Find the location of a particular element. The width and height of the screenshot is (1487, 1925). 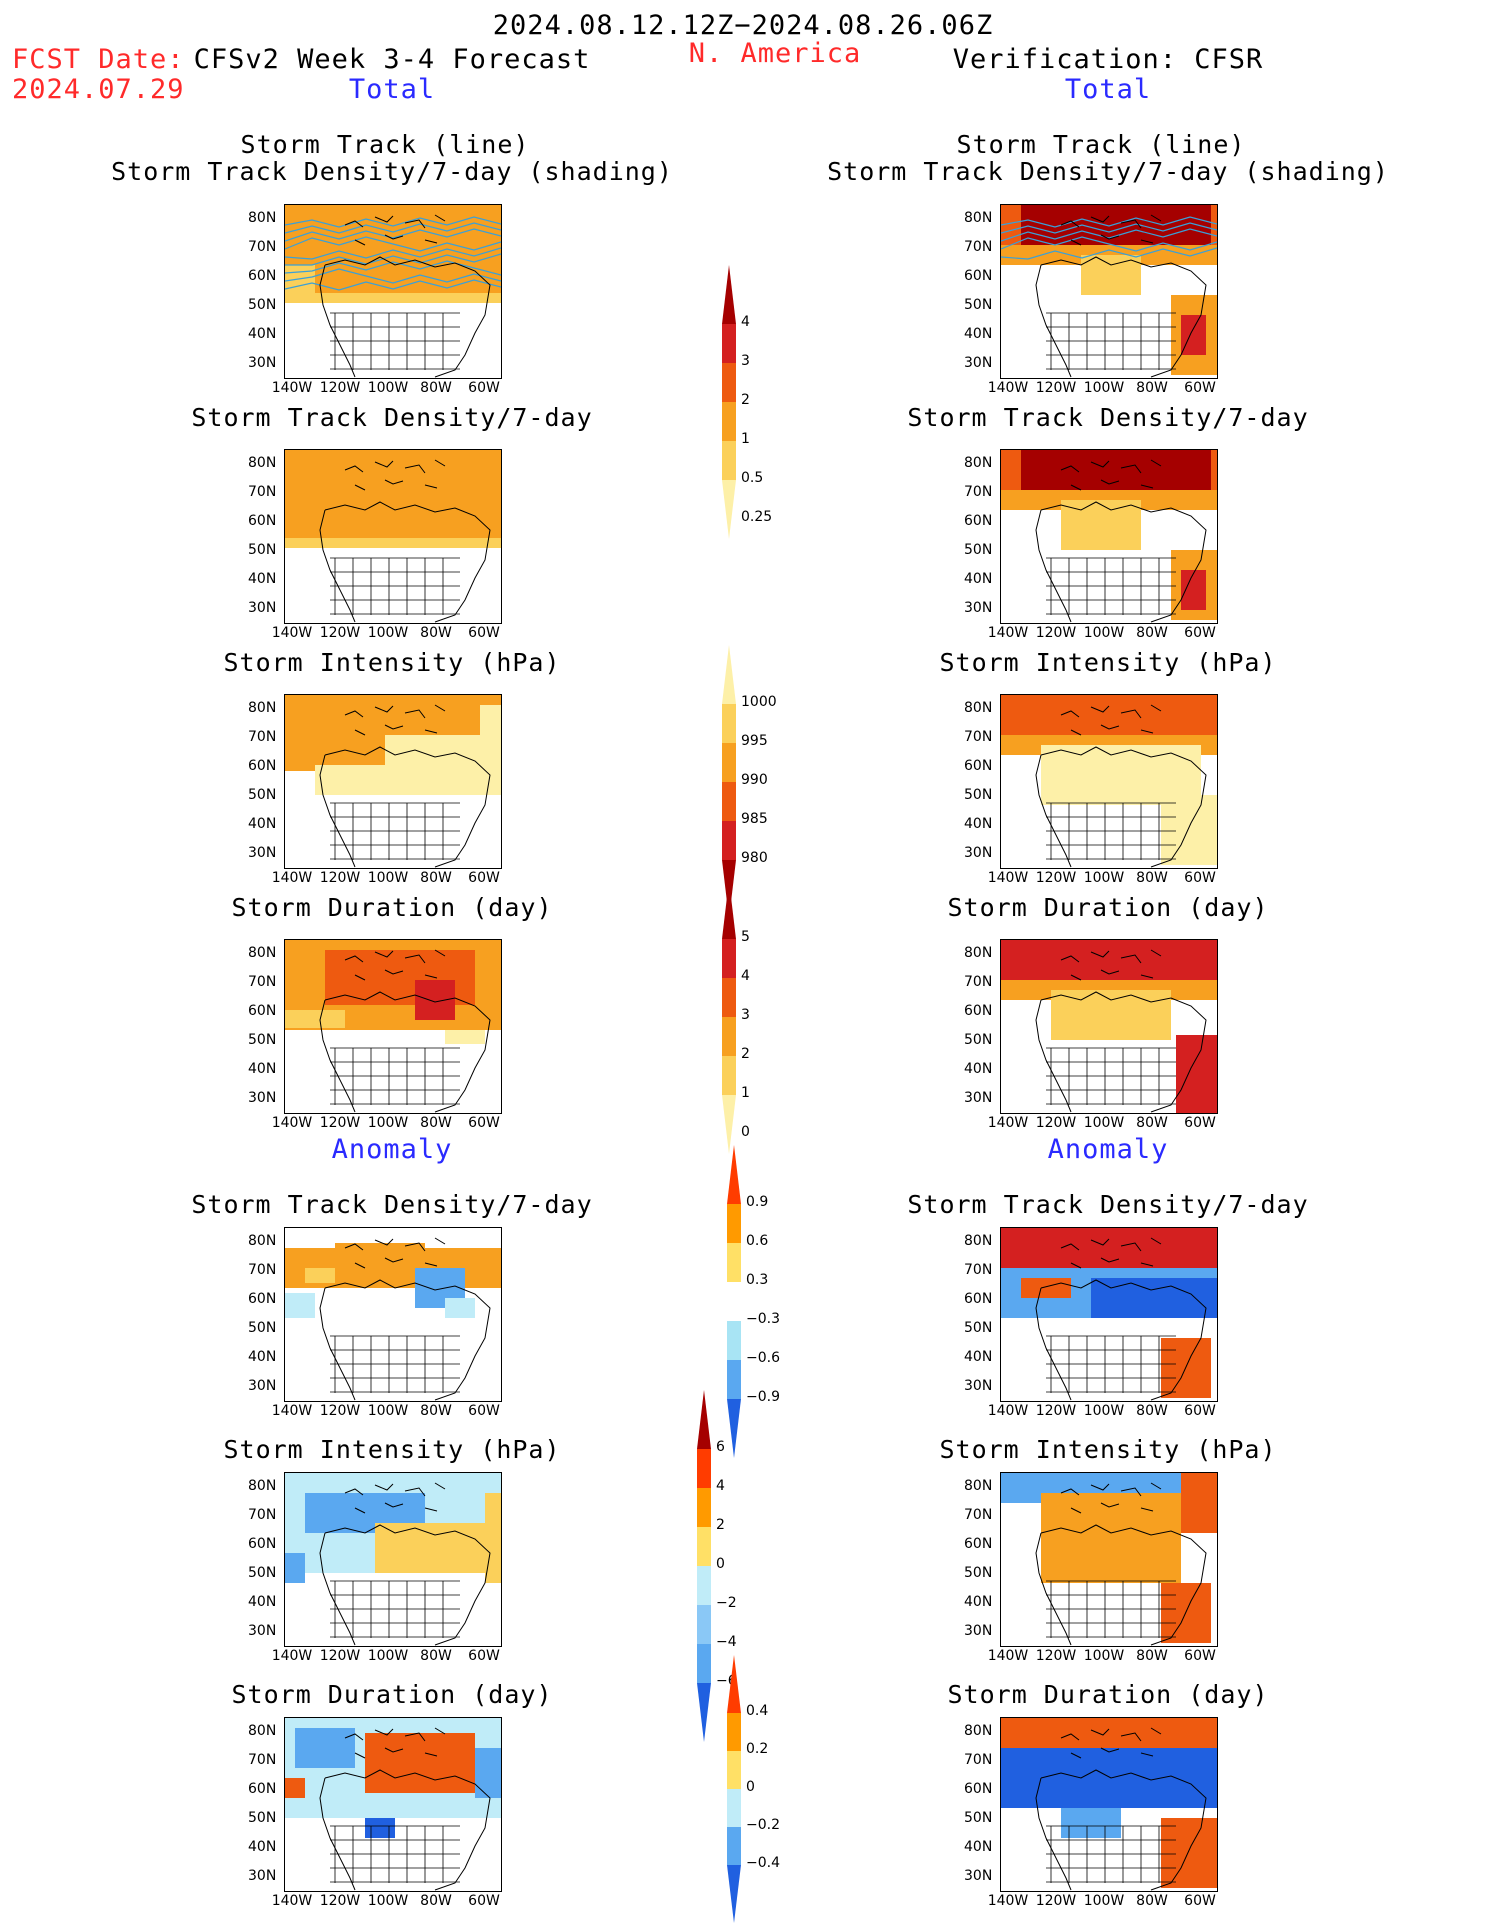

panel-title: Storm Track Density/7-day (shading) is located at coordinates (1108, 171).